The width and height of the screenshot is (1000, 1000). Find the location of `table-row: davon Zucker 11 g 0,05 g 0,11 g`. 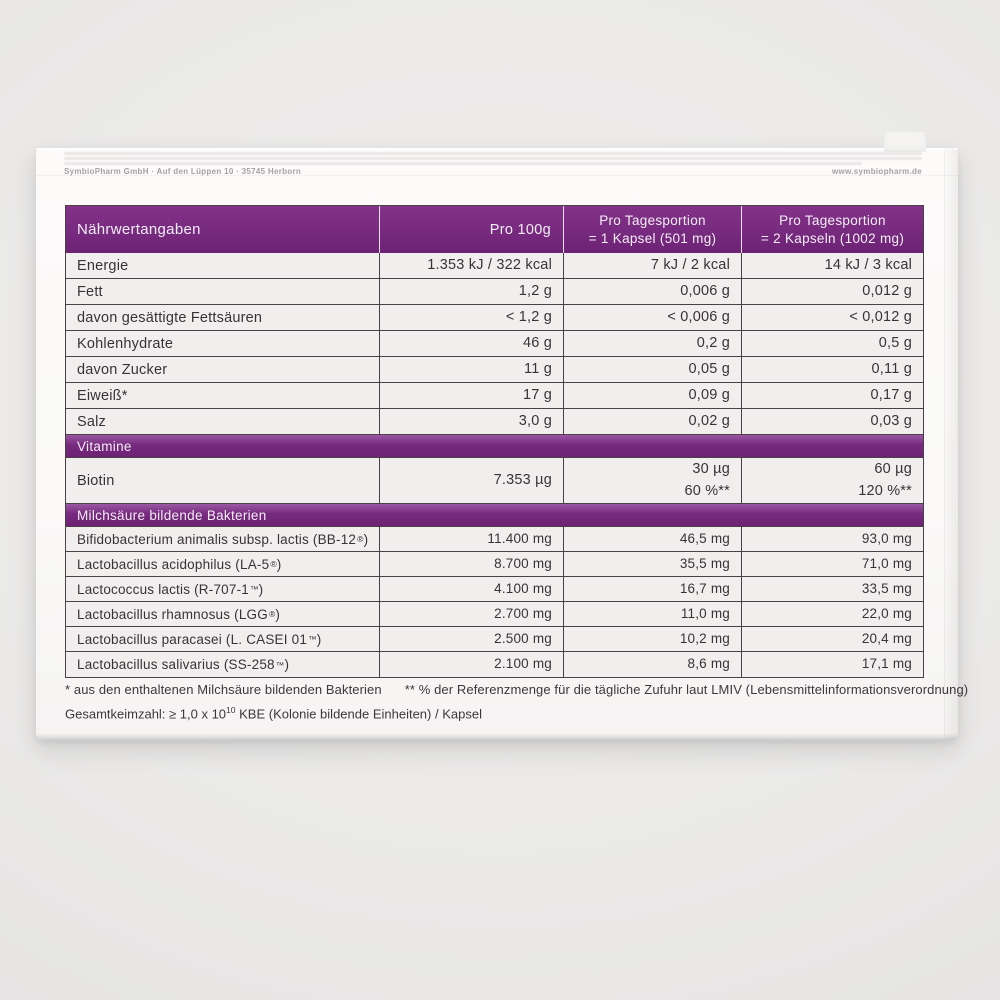

table-row: davon Zucker 11 g 0,05 g 0,11 g is located at coordinates (494, 370).